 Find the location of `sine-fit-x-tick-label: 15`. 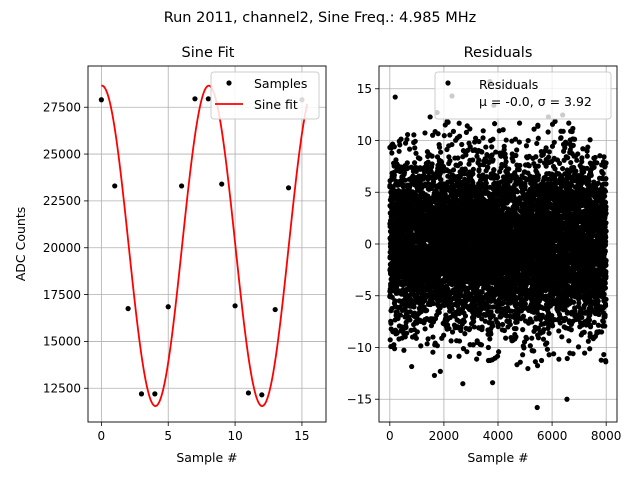

sine-fit-x-tick-label: 15 is located at coordinates (301, 436).